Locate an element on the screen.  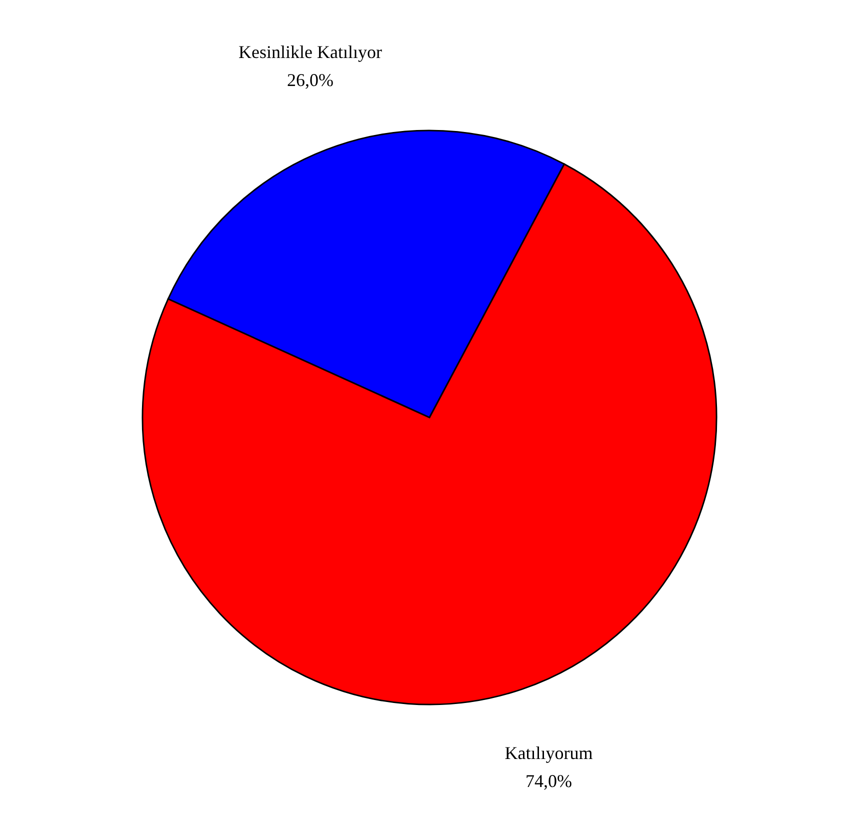
data-label: 74,0% is located at coordinates (548, 780).